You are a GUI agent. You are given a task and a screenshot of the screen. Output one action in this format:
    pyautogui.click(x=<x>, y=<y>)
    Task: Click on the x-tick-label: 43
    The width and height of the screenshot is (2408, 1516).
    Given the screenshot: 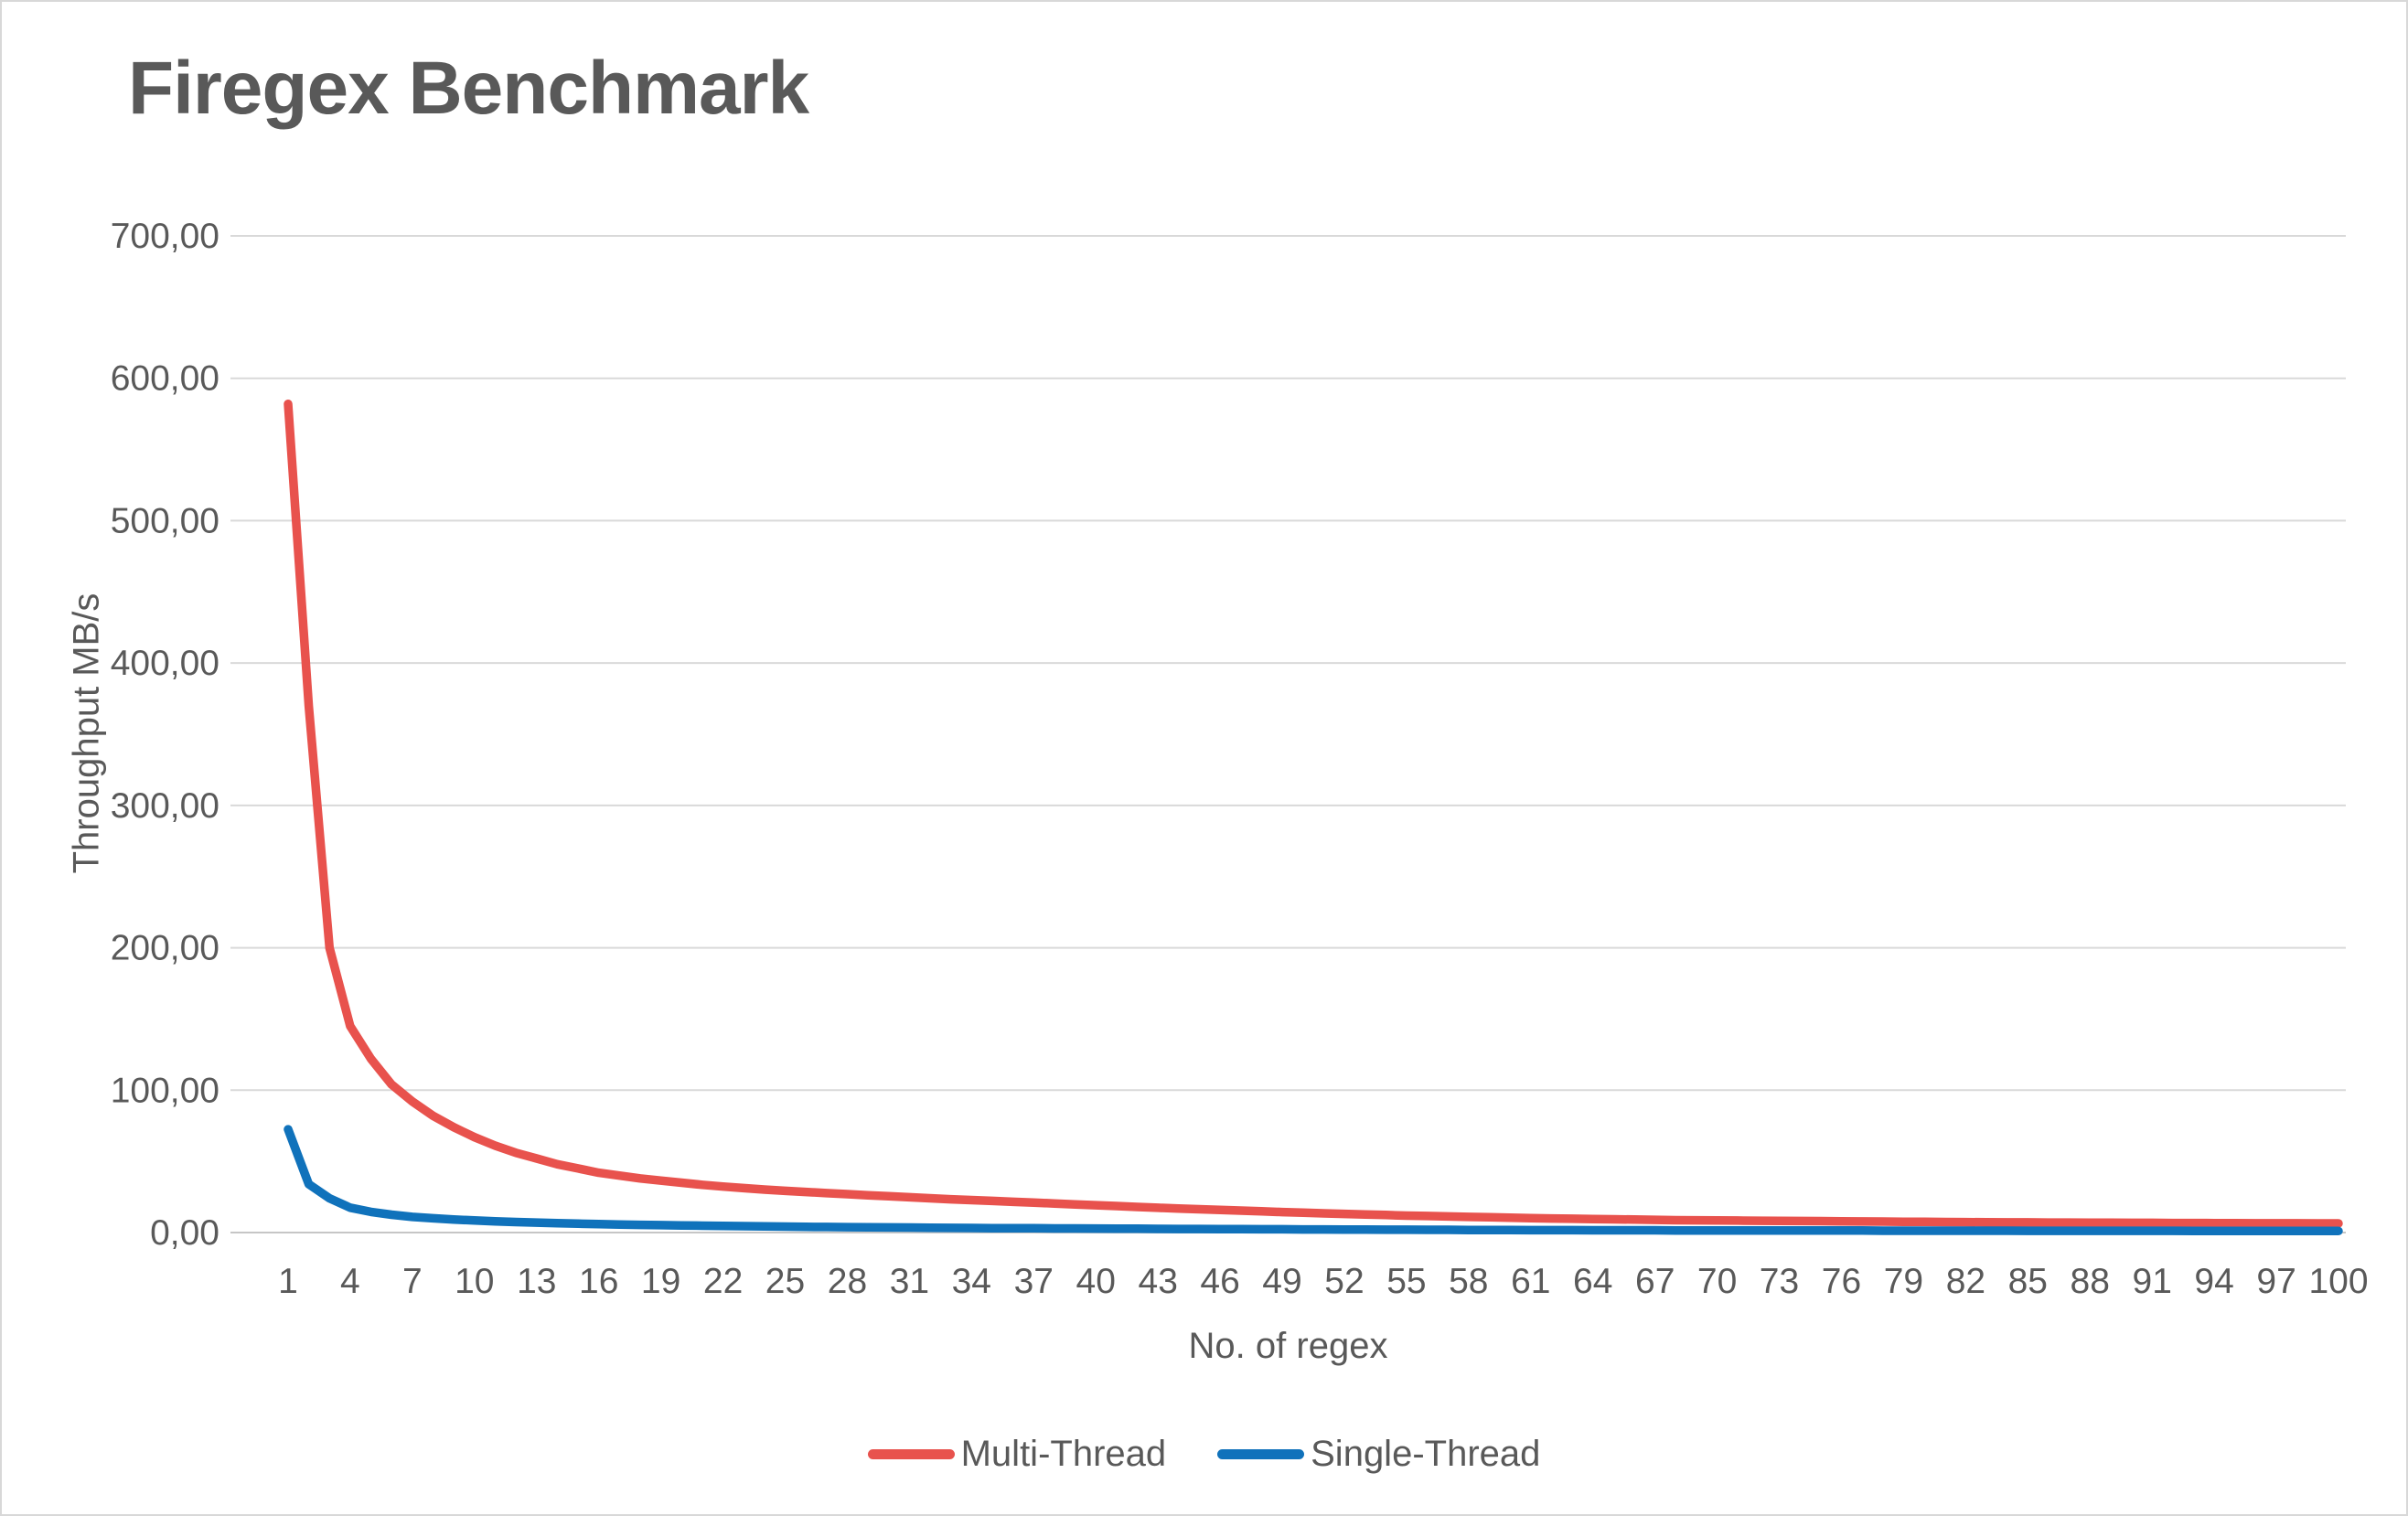 What is the action you would take?
    pyautogui.click(x=1159, y=1282)
    